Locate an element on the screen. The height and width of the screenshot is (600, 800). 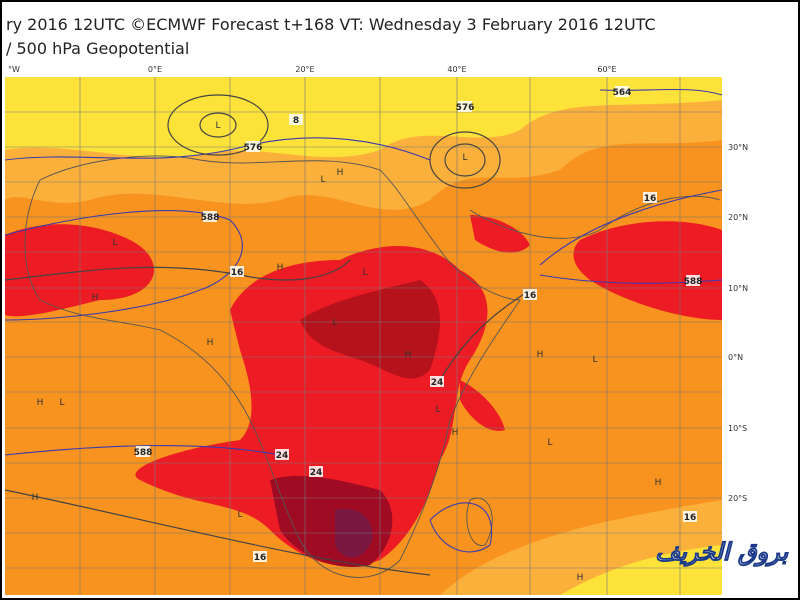
latitude-label: 0°N is located at coordinates (735, 357).